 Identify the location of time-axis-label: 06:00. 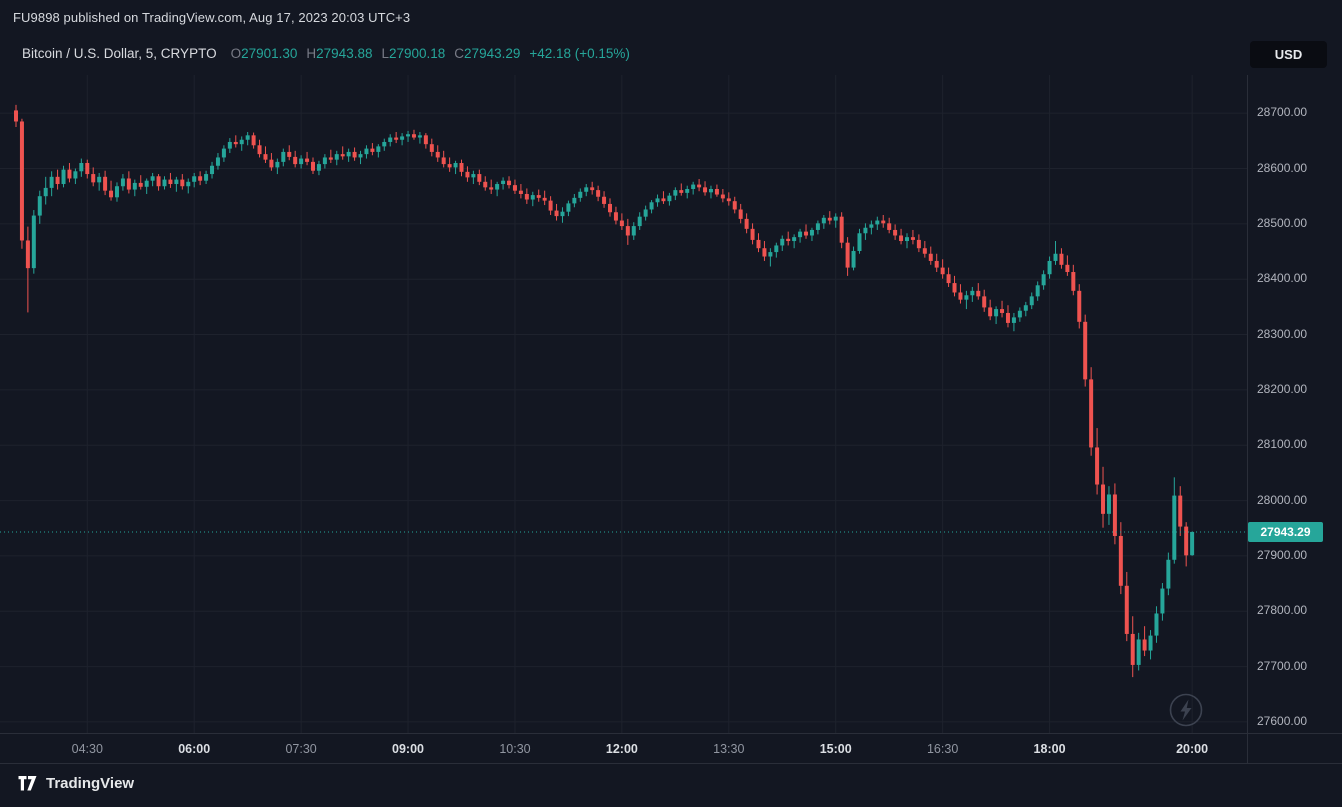
(194, 749).